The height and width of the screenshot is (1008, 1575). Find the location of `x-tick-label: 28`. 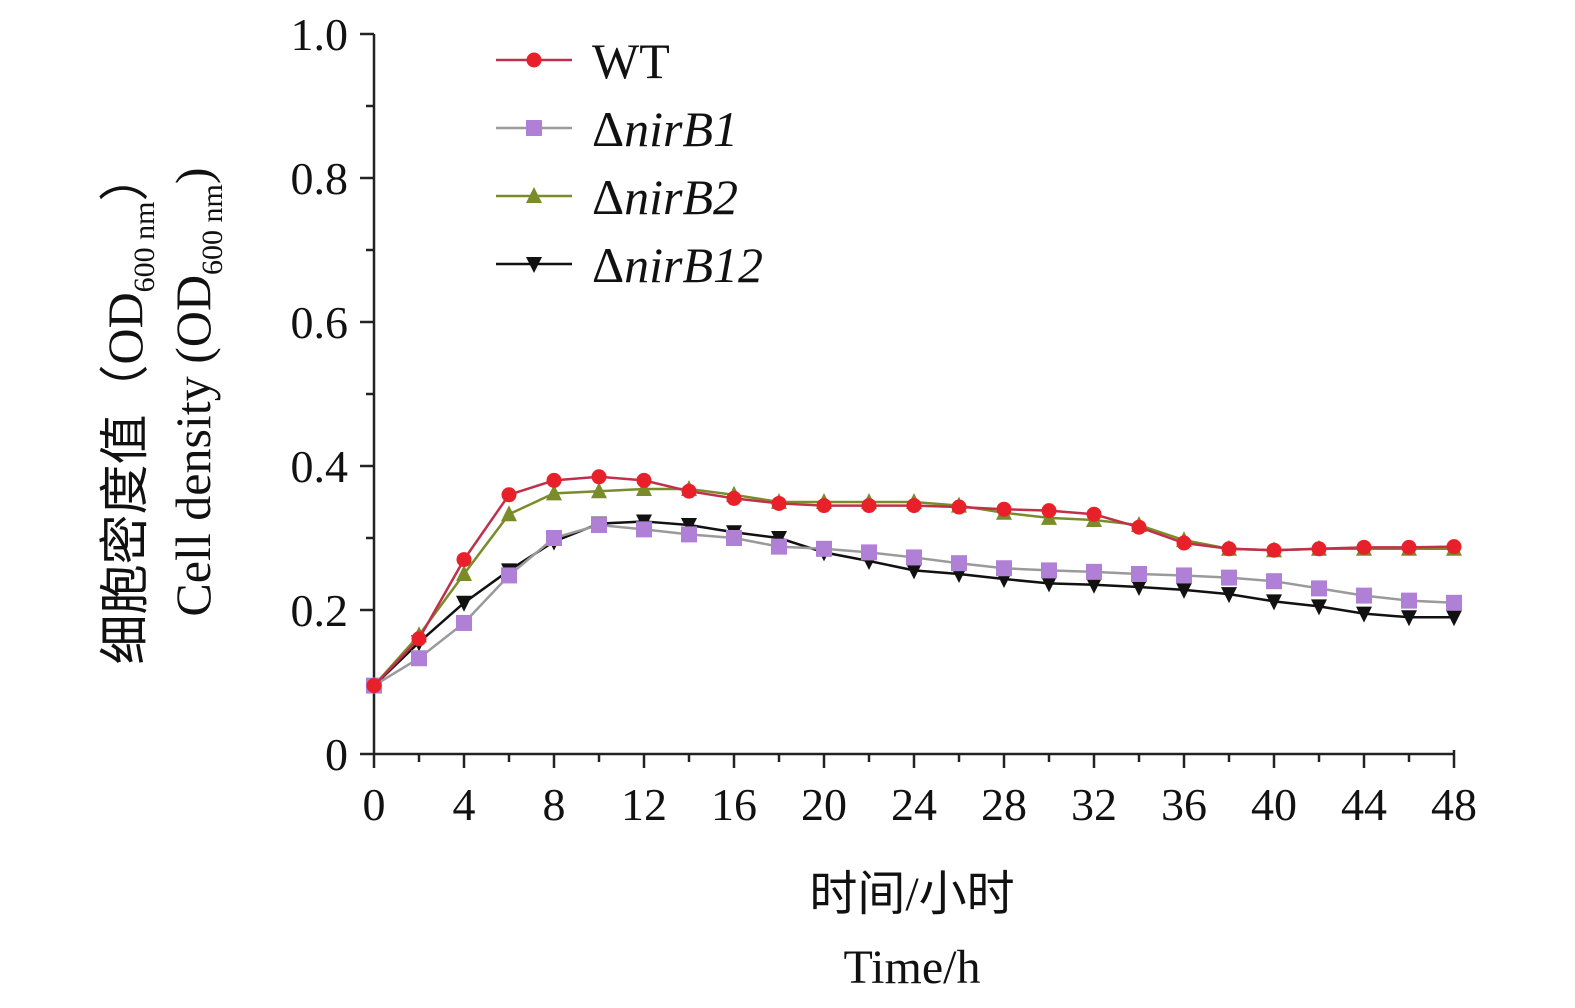

x-tick-label: 28 is located at coordinates (1004, 804).